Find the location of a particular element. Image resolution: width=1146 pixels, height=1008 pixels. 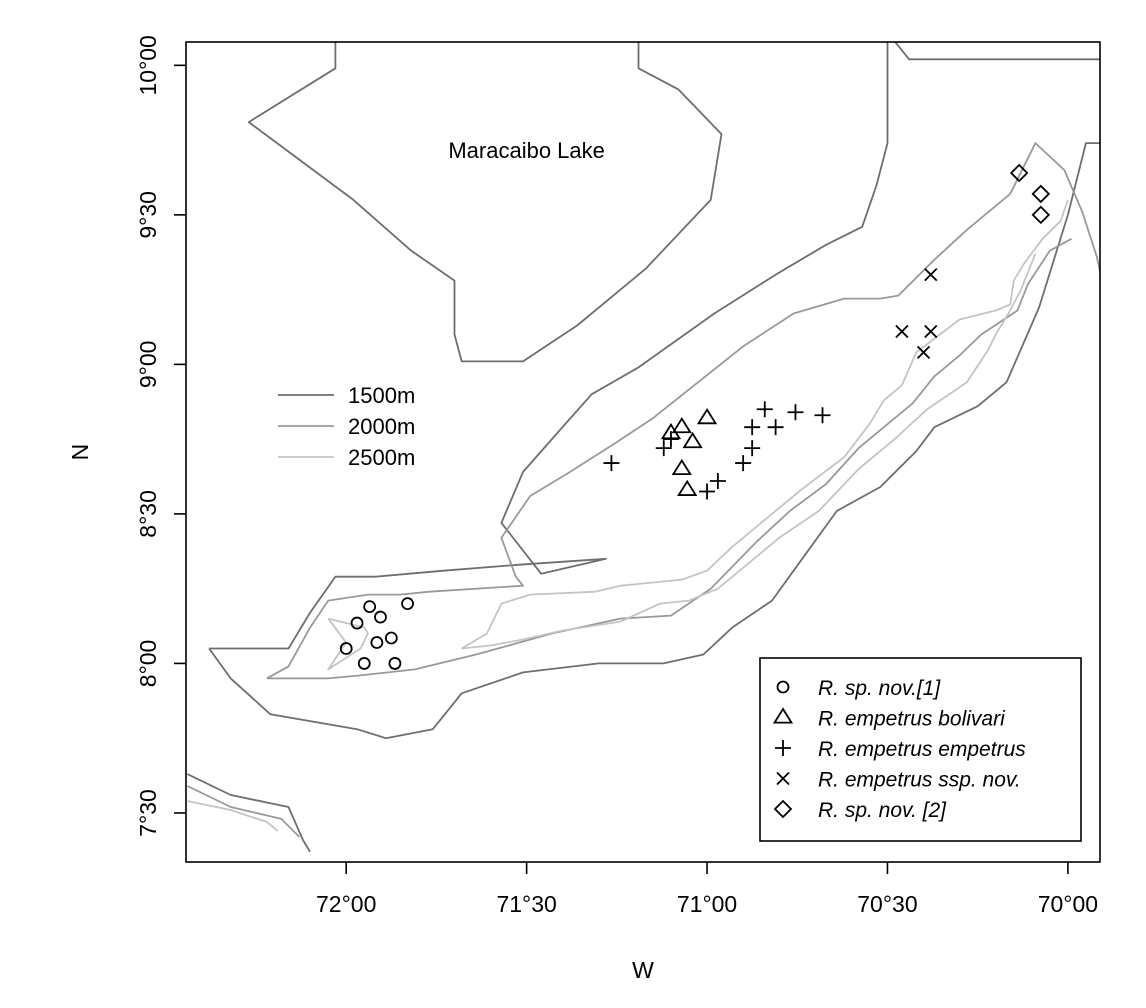

contour-legend-label: 2000m is located at coordinates (381, 426).